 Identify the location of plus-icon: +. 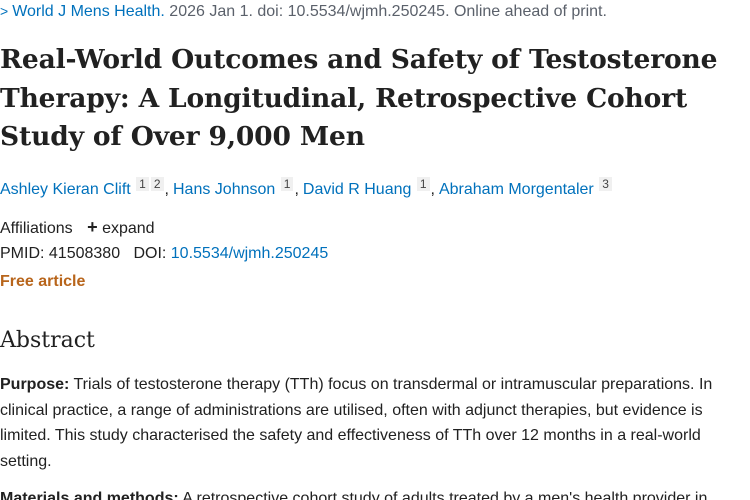
(92, 227).